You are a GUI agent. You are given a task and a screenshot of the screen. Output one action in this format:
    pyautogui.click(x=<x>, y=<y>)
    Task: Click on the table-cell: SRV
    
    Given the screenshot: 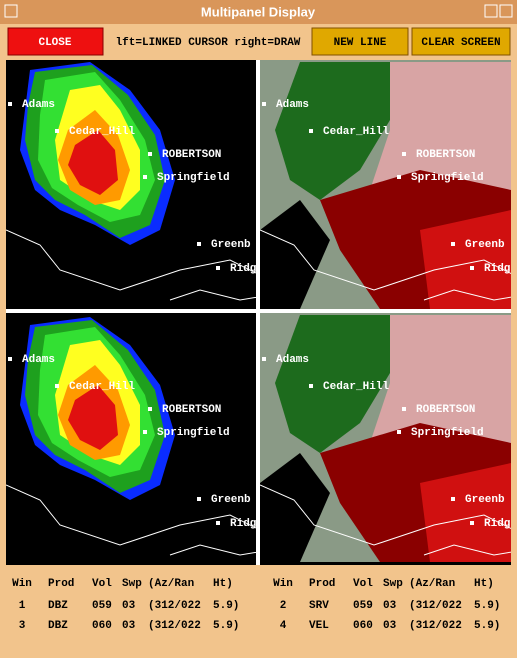 What is the action you would take?
    pyautogui.click(x=319, y=606)
    